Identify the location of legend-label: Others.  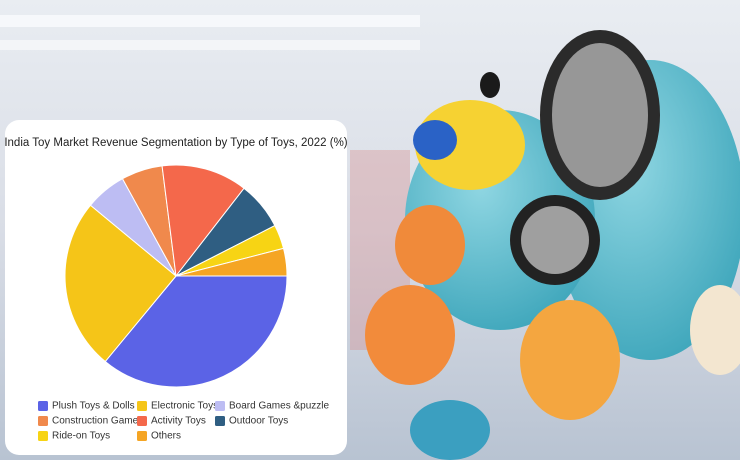
(166, 436).